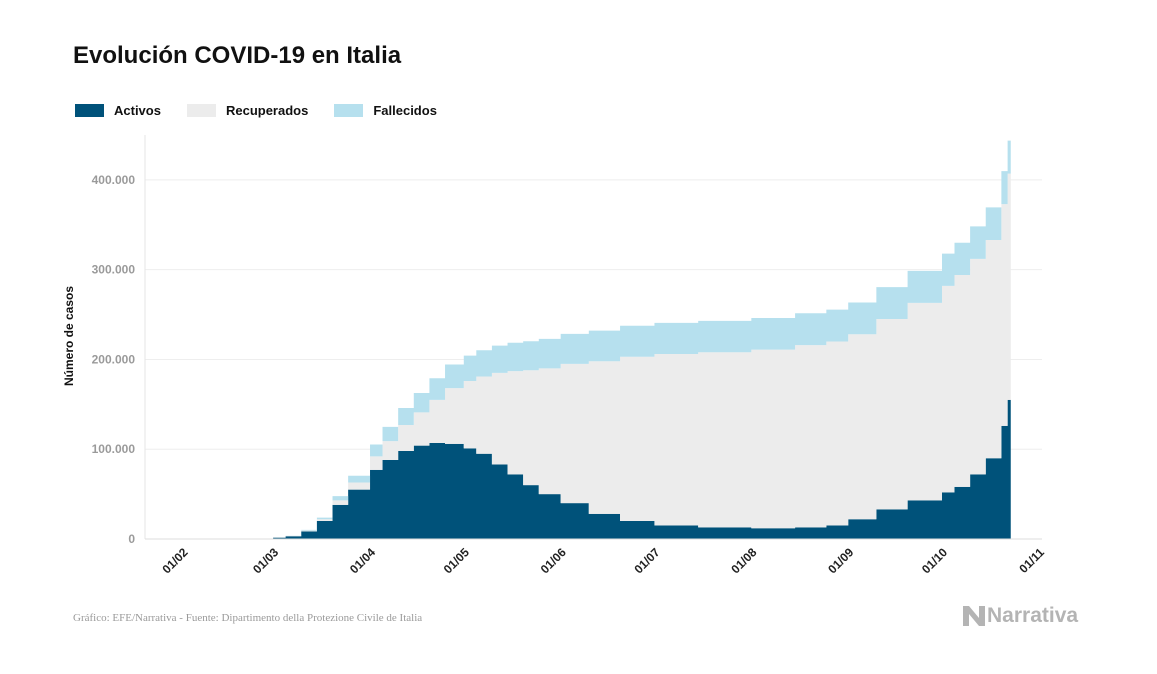 This screenshot has width=1157, height=674. What do you see at coordinates (131, 539) in the screenshot?
I see `y-tick-label: 0` at bounding box center [131, 539].